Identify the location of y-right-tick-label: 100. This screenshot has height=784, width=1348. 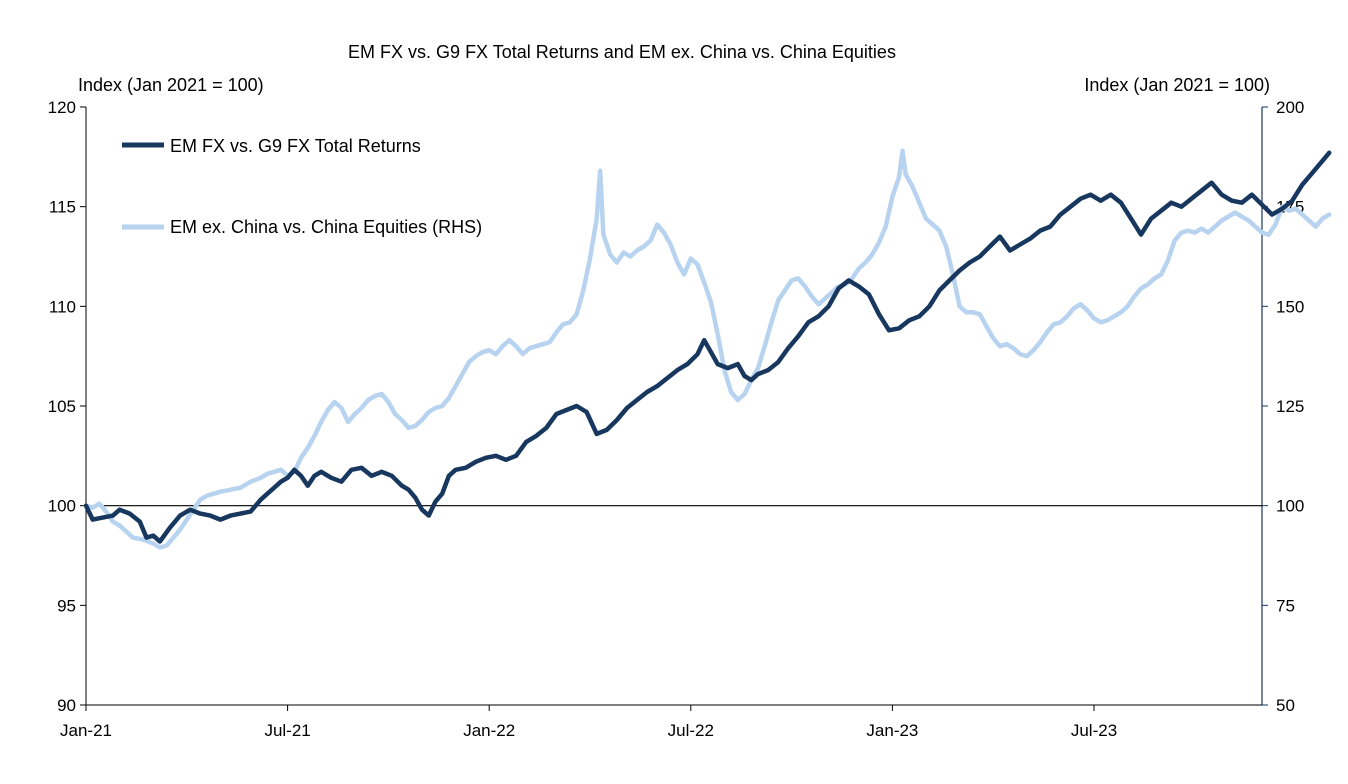
(1290, 506).